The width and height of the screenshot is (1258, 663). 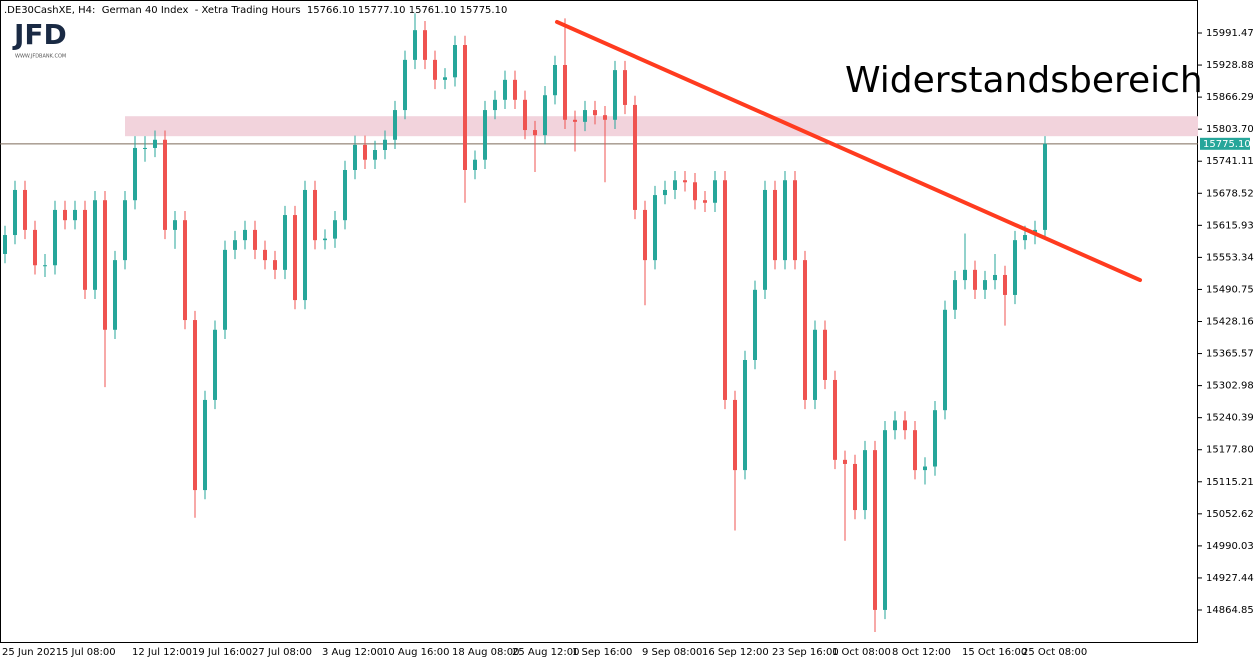 I want to click on y-tick-label: 15553.34, so click(x=1230, y=257).